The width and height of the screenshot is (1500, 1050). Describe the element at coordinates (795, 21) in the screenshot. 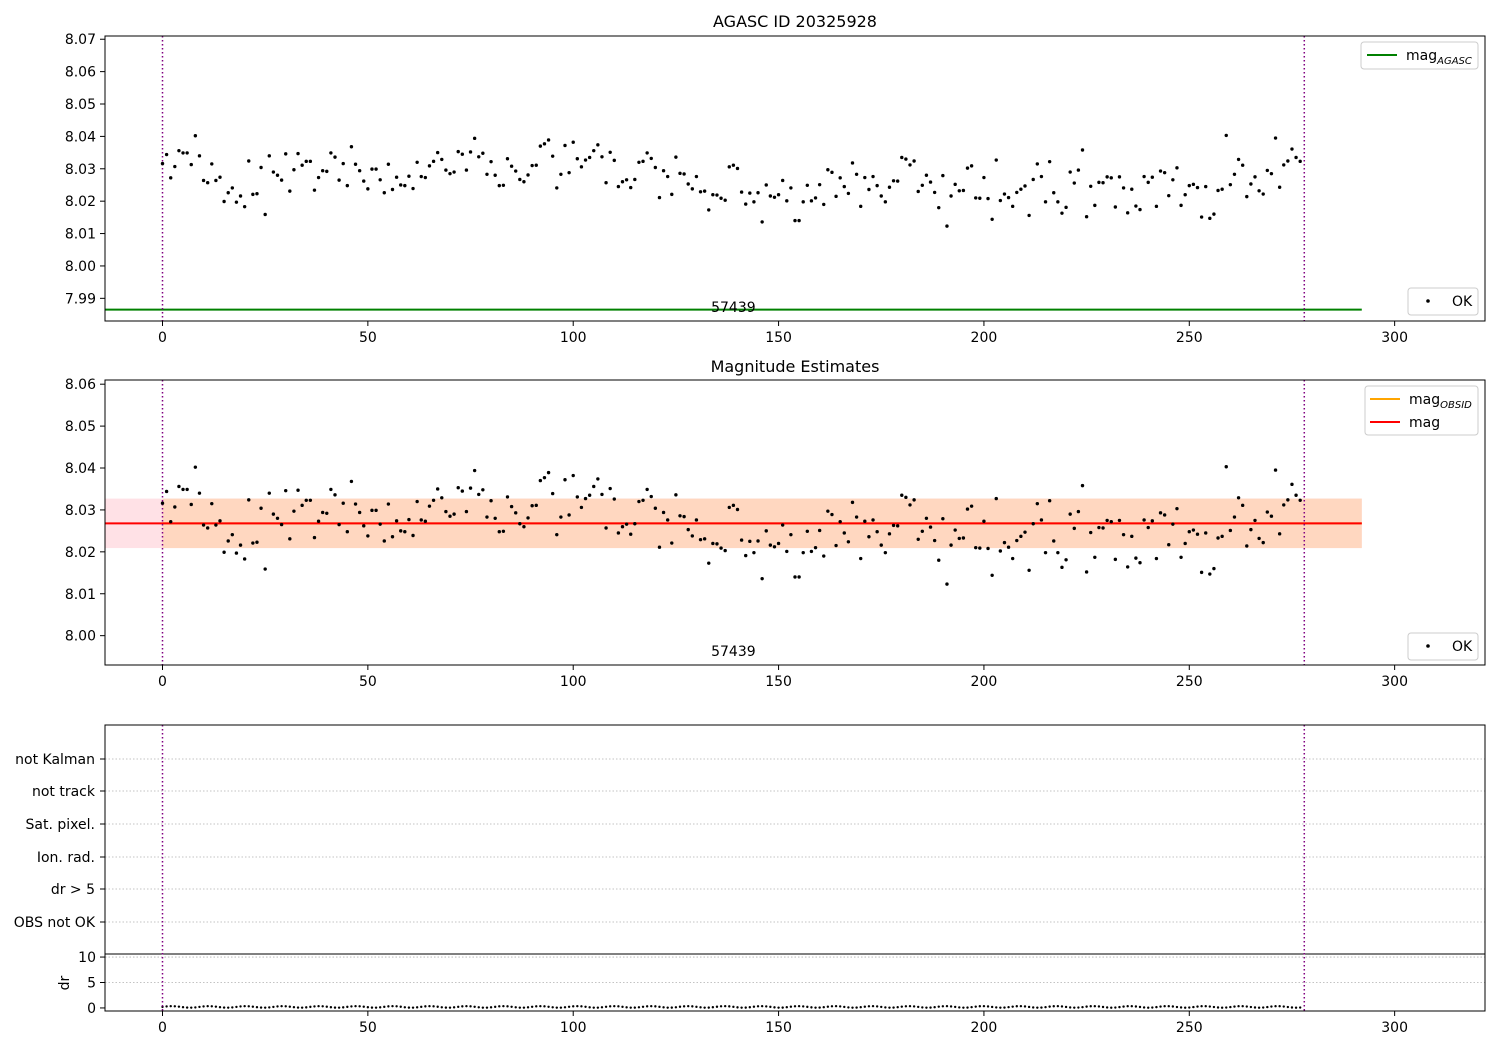

I see `agasc-panel-title: AGASC ID 20325928` at that location.